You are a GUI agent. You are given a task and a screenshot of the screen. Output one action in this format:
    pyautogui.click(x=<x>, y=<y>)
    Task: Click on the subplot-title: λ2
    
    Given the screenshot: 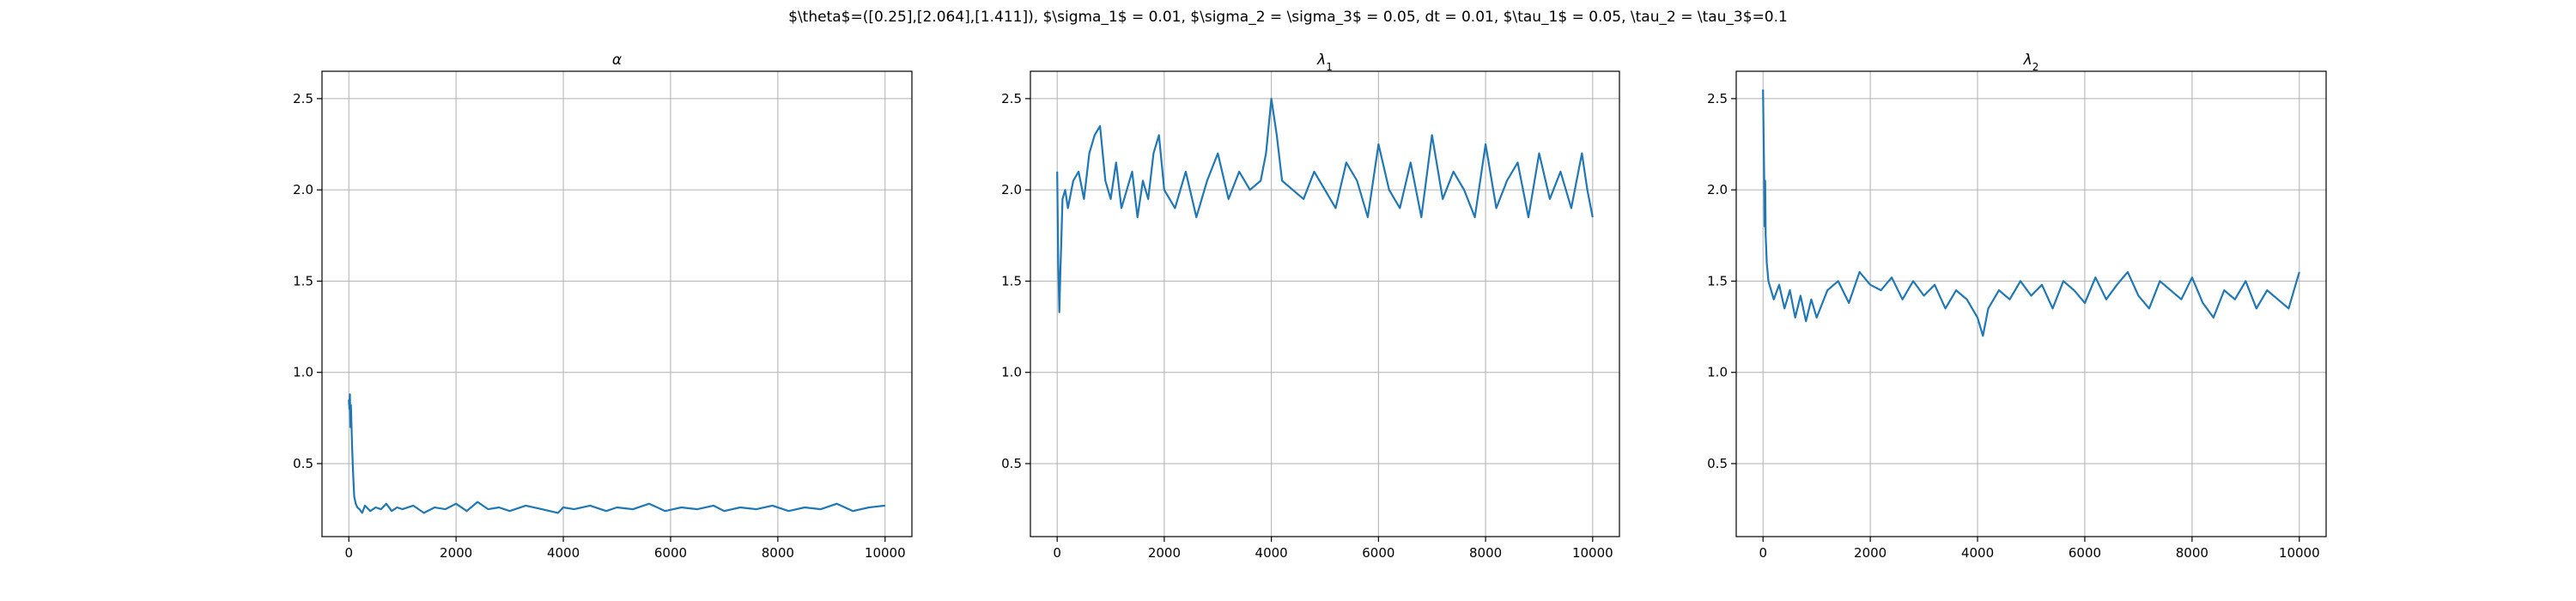 What is the action you would take?
    pyautogui.click(x=2031, y=63)
    